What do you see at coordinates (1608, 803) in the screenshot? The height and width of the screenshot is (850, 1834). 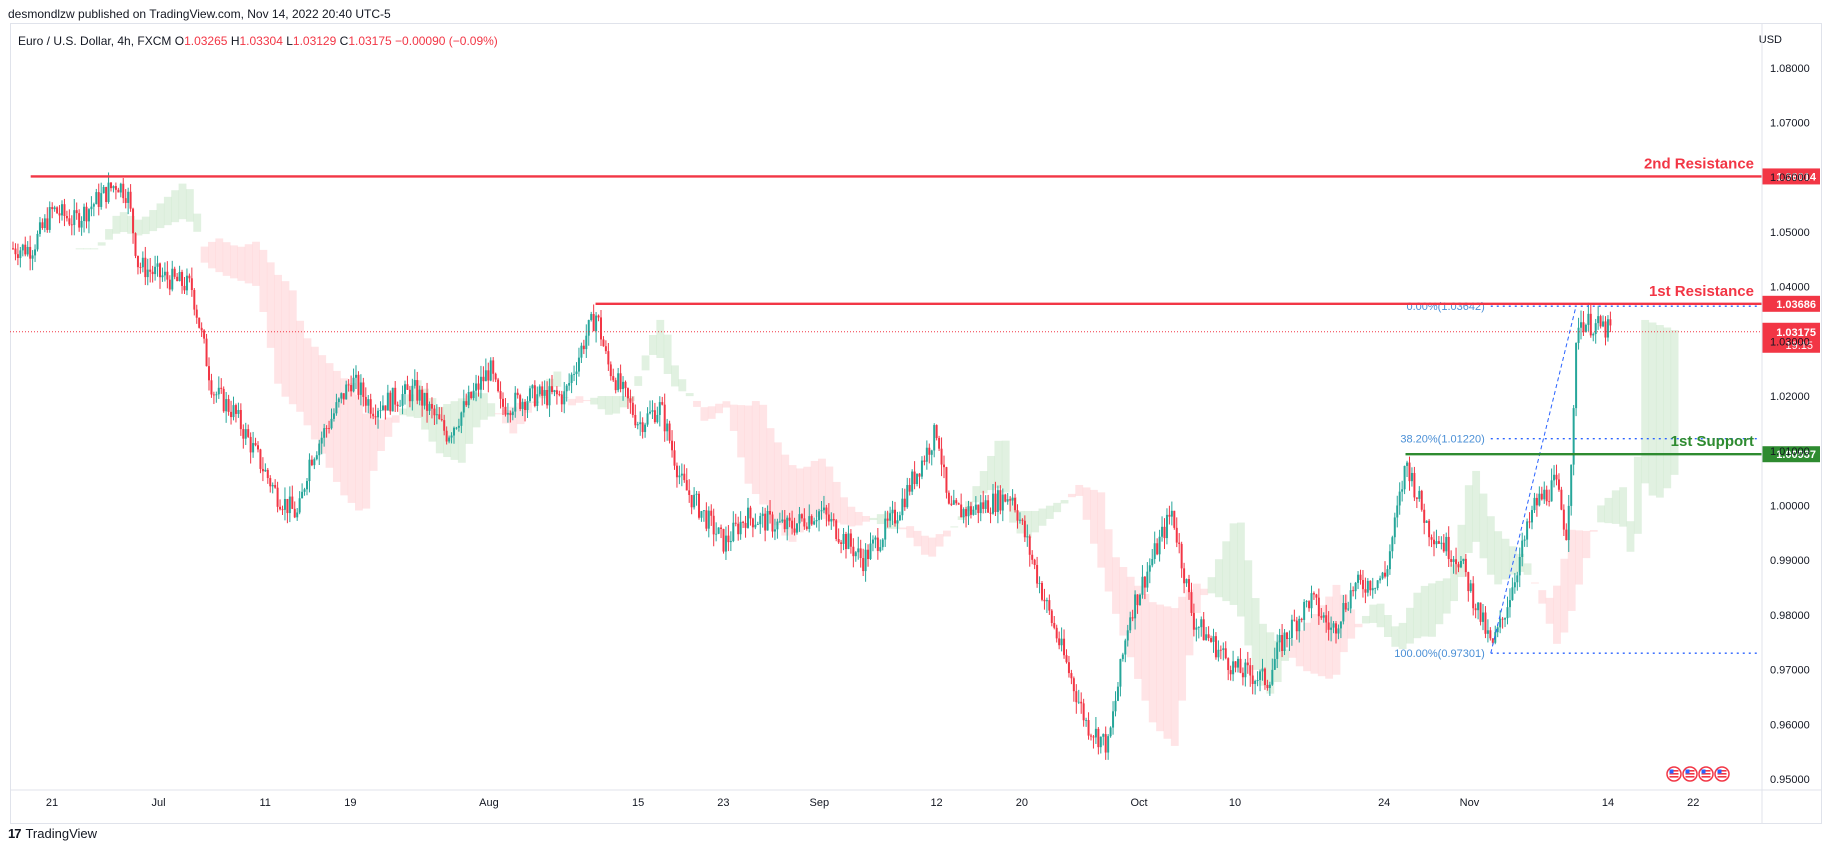 I see `x-tick-label: 14` at bounding box center [1608, 803].